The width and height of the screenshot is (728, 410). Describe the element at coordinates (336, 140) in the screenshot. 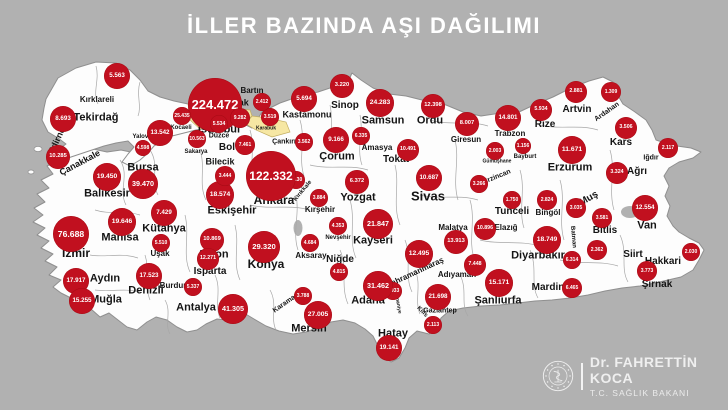

I see `province-circle: 9.166` at that location.